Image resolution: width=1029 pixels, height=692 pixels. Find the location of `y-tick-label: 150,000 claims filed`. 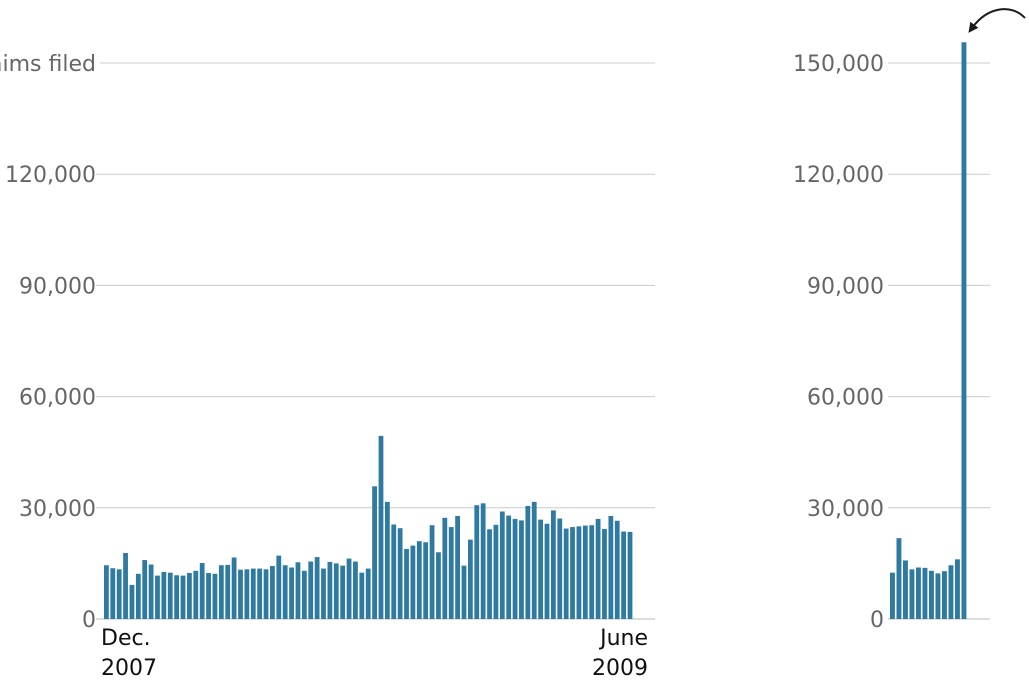

y-tick-label: 150,000 claims filed is located at coordinates (48, 64).